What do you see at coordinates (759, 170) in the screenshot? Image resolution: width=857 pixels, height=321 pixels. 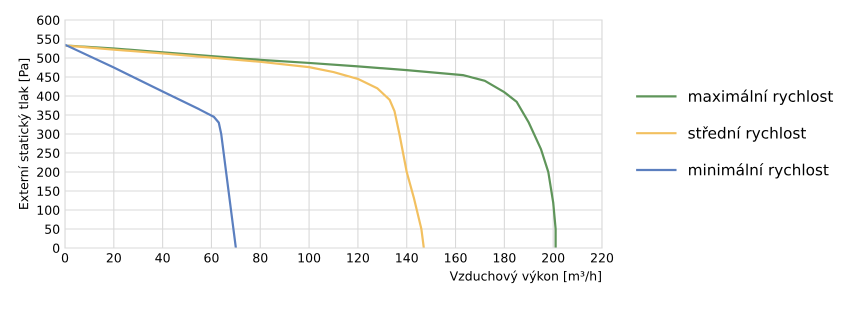 I see `legend-label: minimální rychlost` at bounding box center [759, 170].